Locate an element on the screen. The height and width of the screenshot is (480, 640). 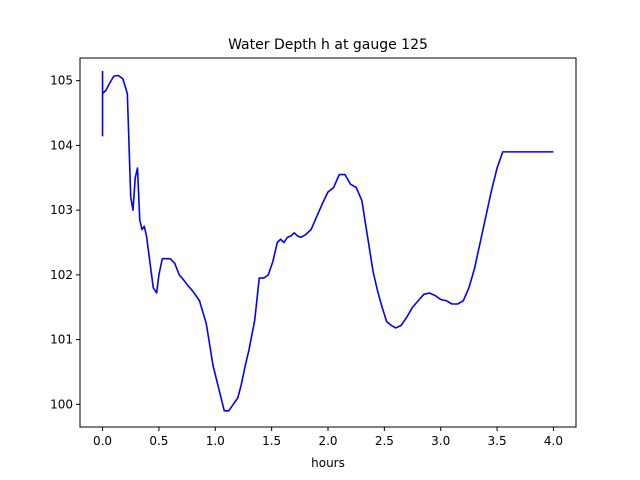
y-tick-label: 105 is located at coordinates (61, 81).